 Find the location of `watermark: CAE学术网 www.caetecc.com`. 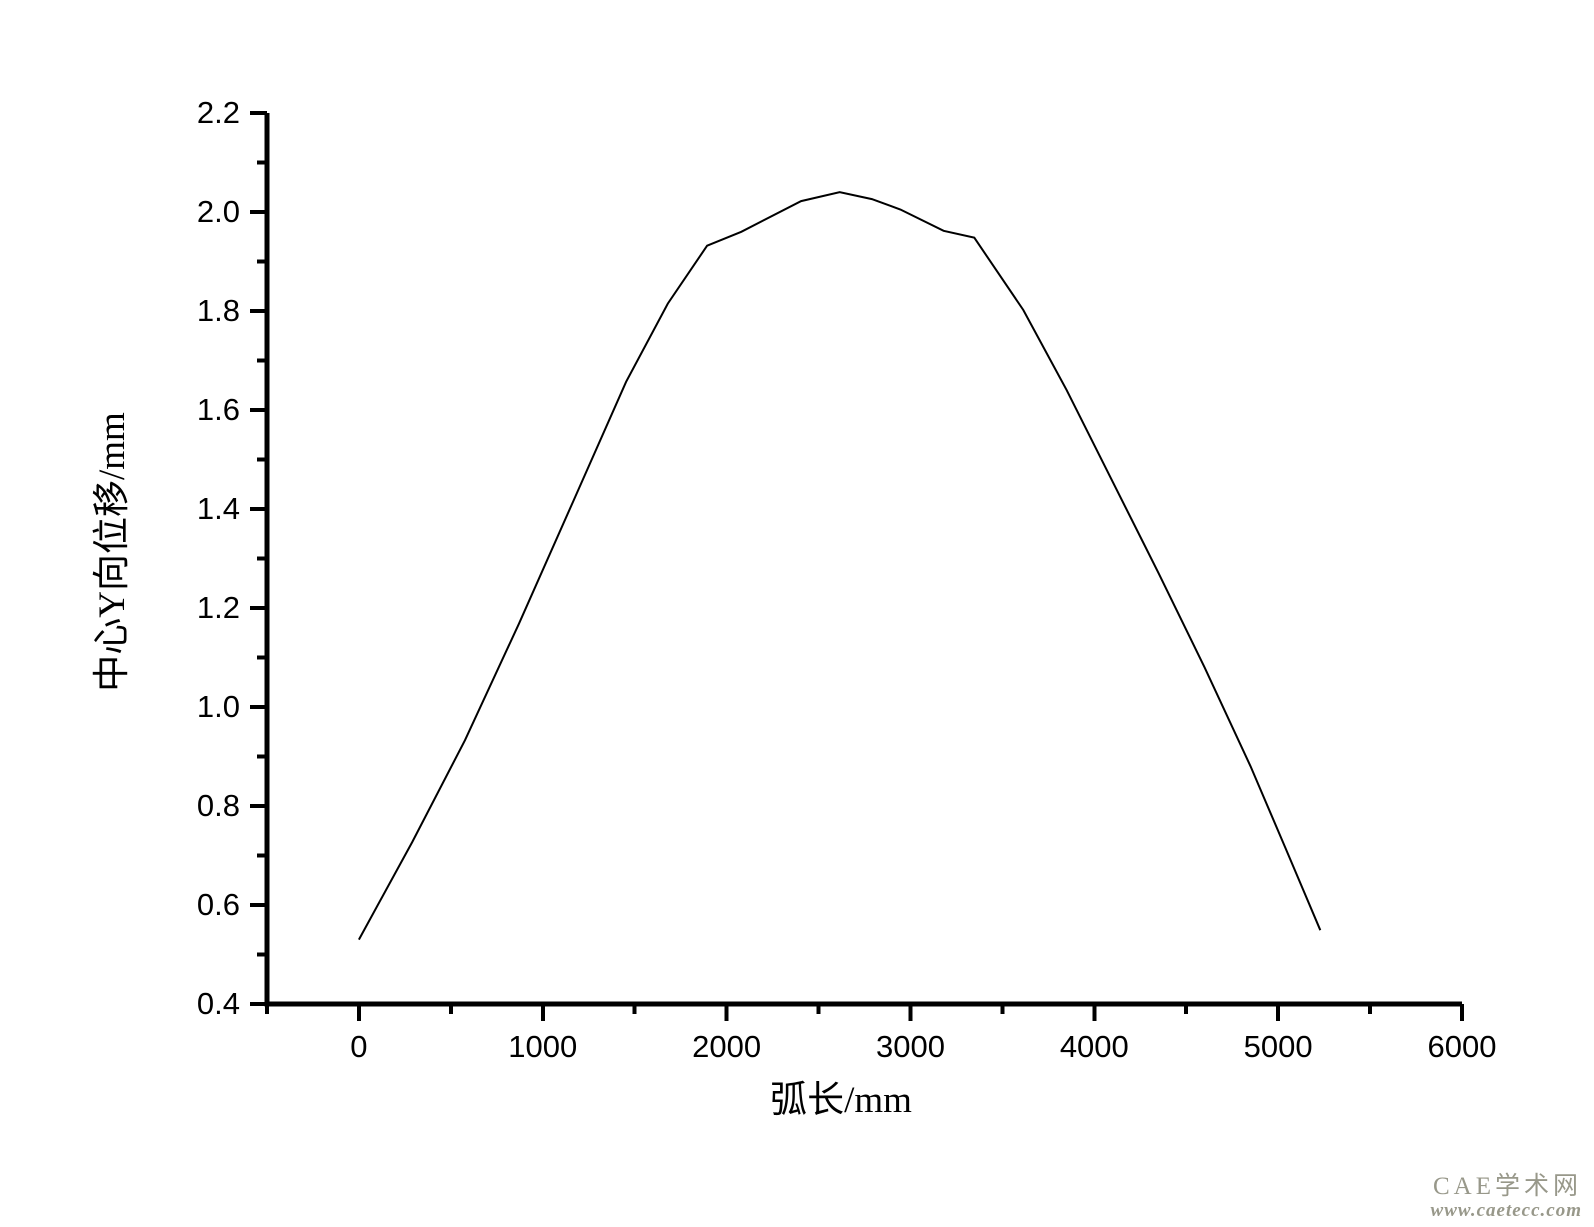

watermark: CAE学术网 www.caetecc.com is located at coordinates (1506, 1197).